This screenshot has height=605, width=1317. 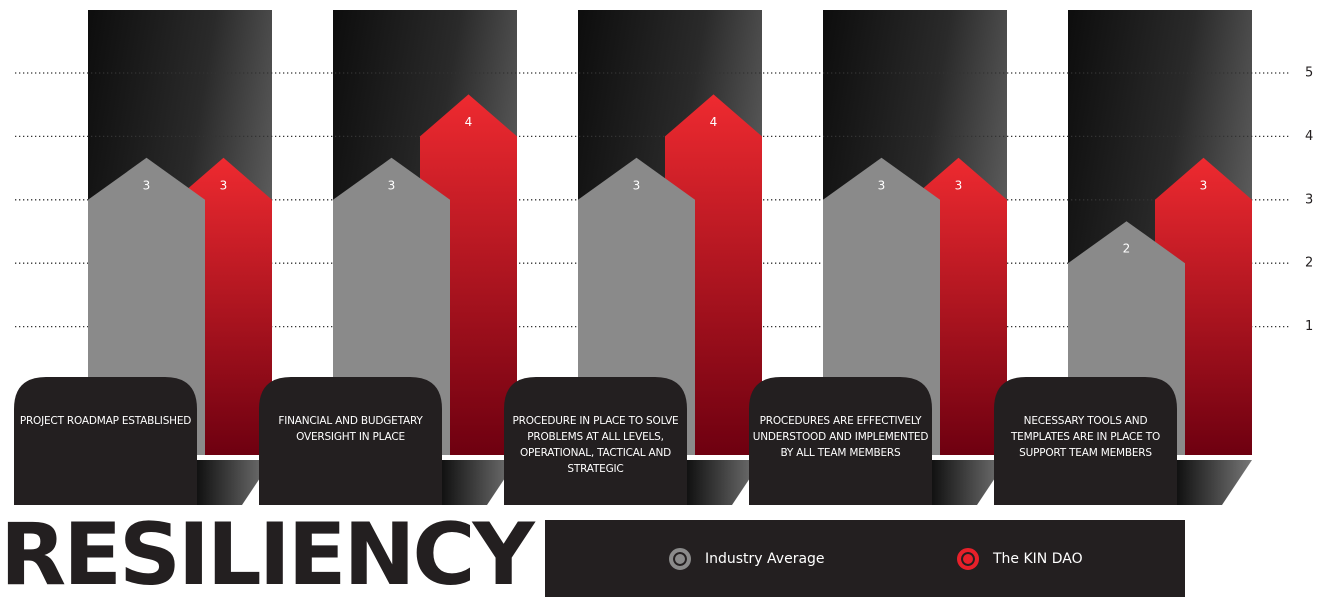 What do you see at coordinates (865, 558) in the screenshot?
I see `legend: Industry Average The KIN DAO` at bounding box center [865, 558].